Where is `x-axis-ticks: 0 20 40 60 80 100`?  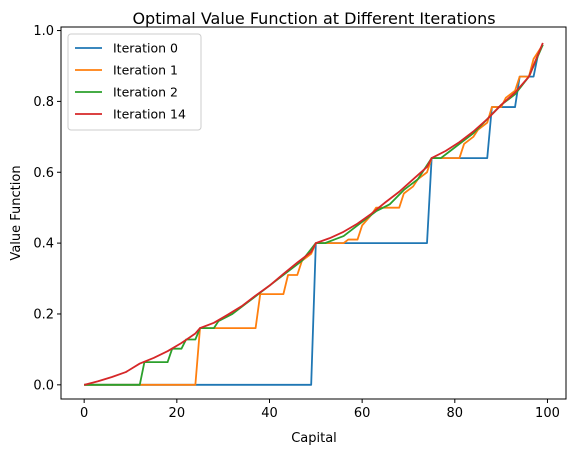
x-axis-ticks: 0 20 40 60 80 100 is located at coordinates (320, 410).